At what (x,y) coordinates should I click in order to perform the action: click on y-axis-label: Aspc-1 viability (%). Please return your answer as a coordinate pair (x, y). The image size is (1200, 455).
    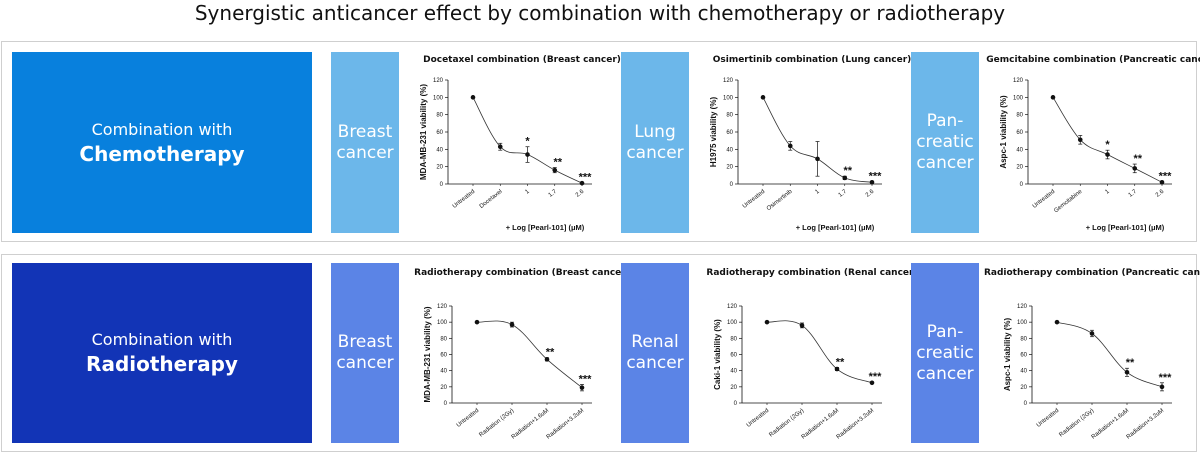
    Looking at the image, I should click on (1003, 132).